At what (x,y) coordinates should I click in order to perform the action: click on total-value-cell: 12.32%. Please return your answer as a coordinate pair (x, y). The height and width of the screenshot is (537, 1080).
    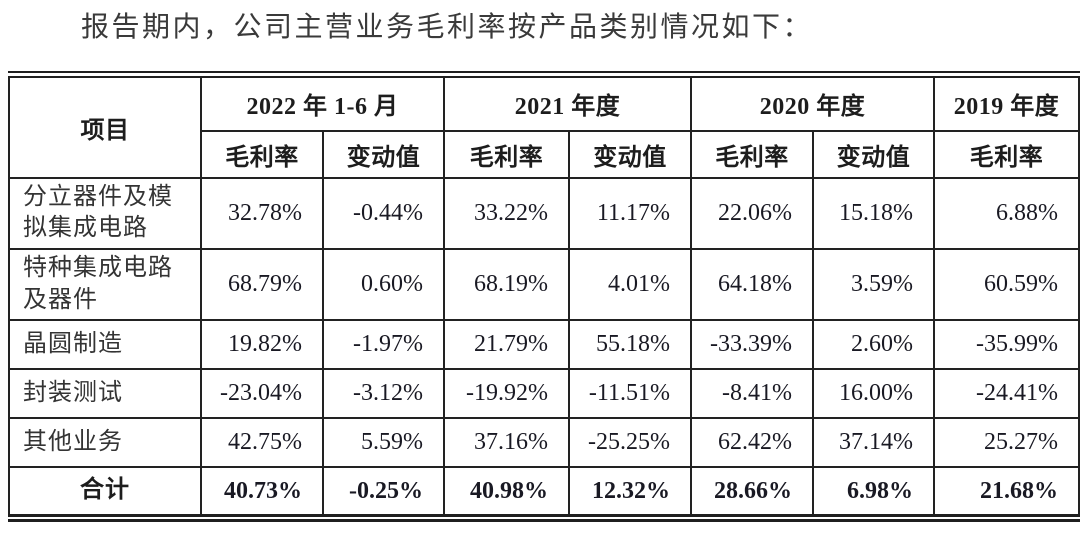
    Looking at the image, I should click on (630, 493).